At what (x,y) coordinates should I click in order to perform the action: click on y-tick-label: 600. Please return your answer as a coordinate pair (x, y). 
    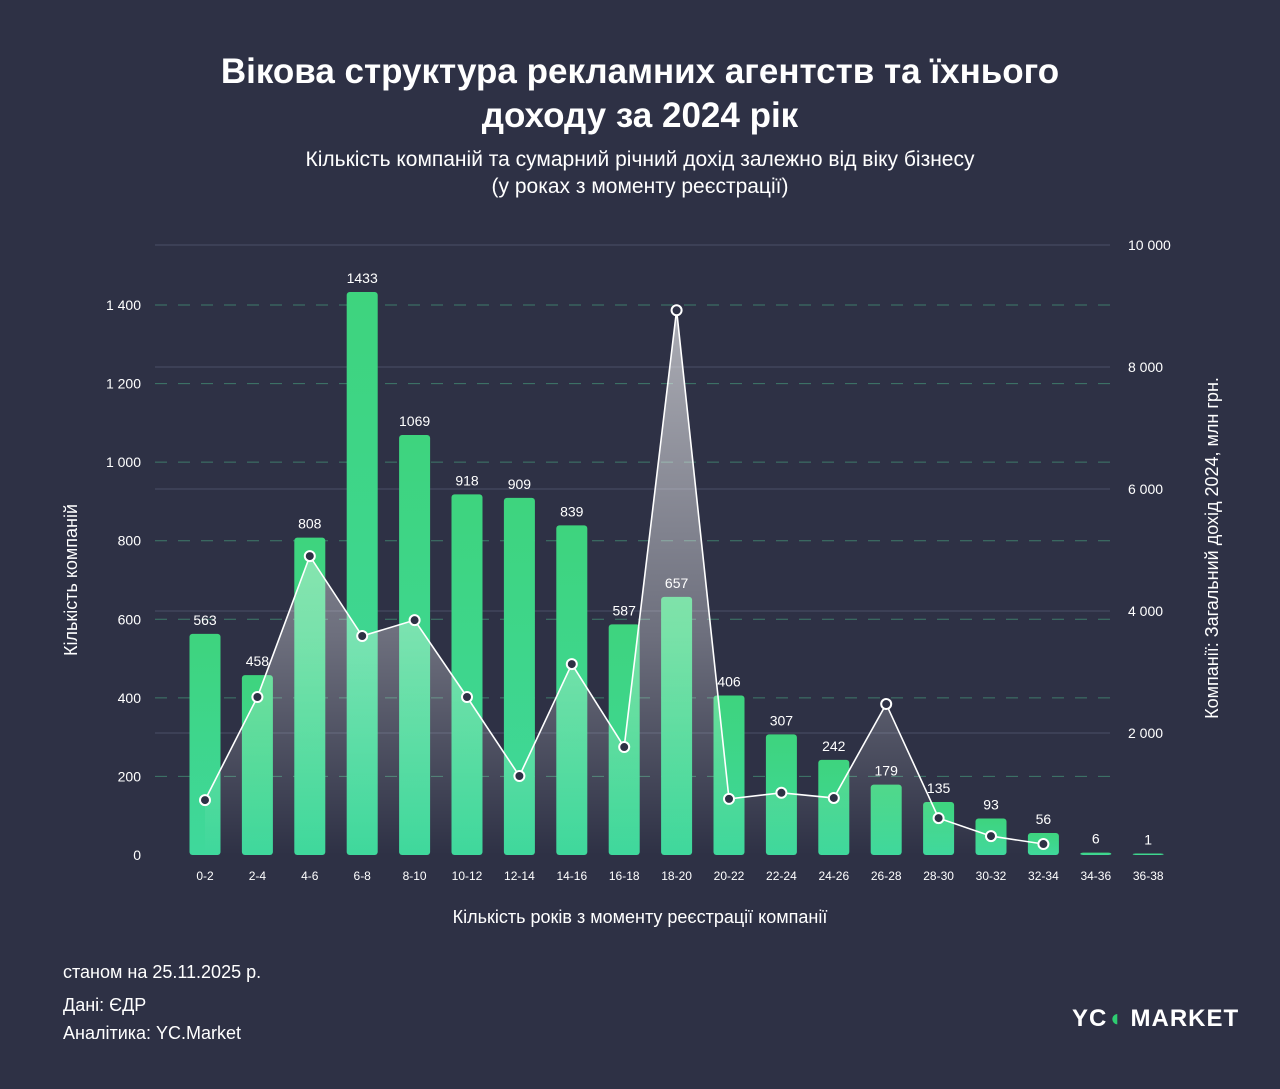
    Looking at the image, I should click on (130, 619).